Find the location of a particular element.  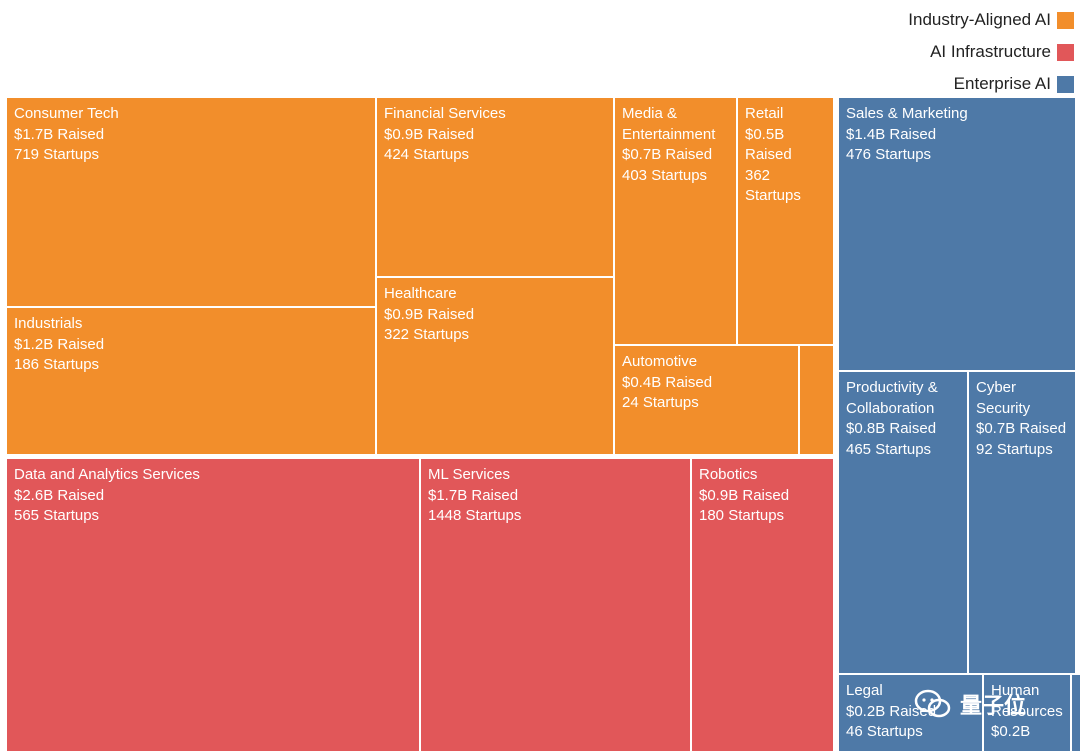

tile-startups: 403 Startups is located at coordinates (665, 175).